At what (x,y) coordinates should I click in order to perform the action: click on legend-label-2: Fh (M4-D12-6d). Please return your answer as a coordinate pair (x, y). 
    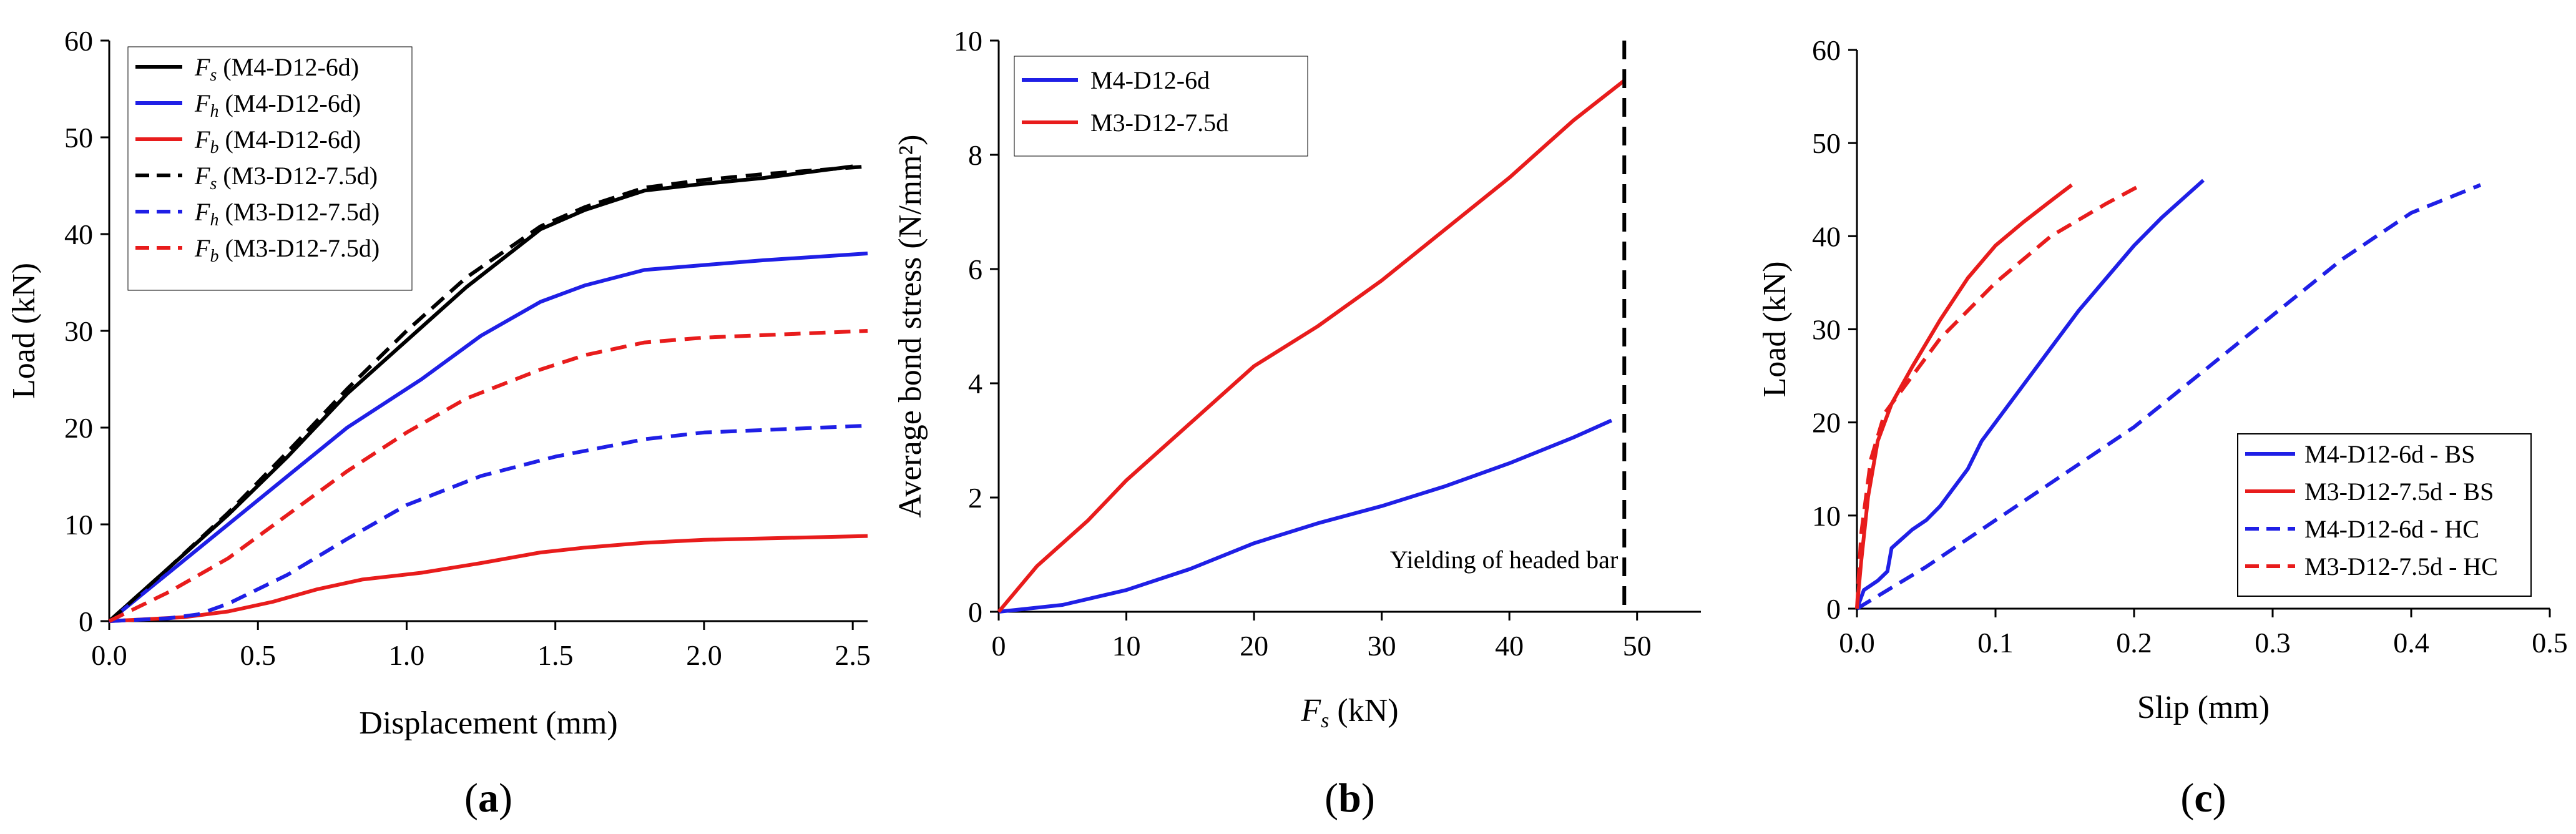
    Looking at the image, I should click on (277, 105).